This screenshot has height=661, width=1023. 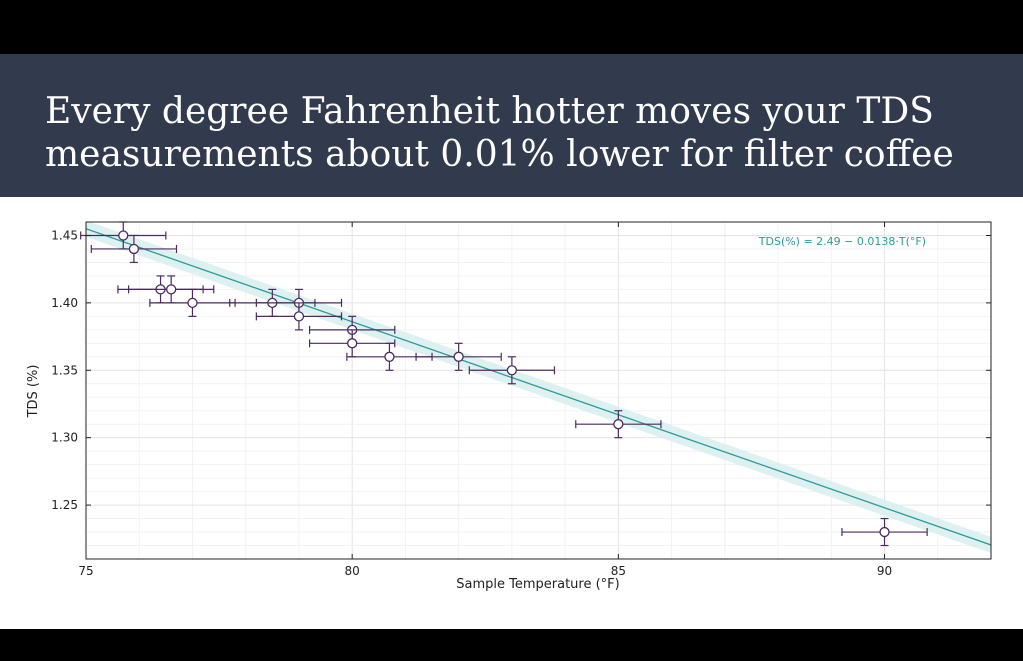 I want to click on y-tick-label: 1.40, so click(x=64, y=303).